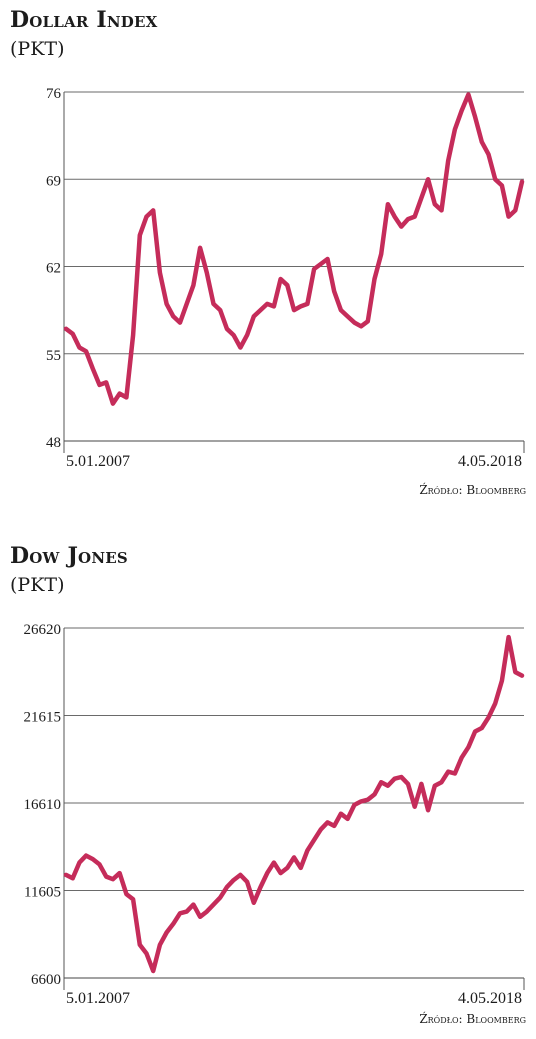  What do you see at coordinates (53, 443) in the screenshot?
I see `y-tick-label: 48` at bounding box center [53, 443].